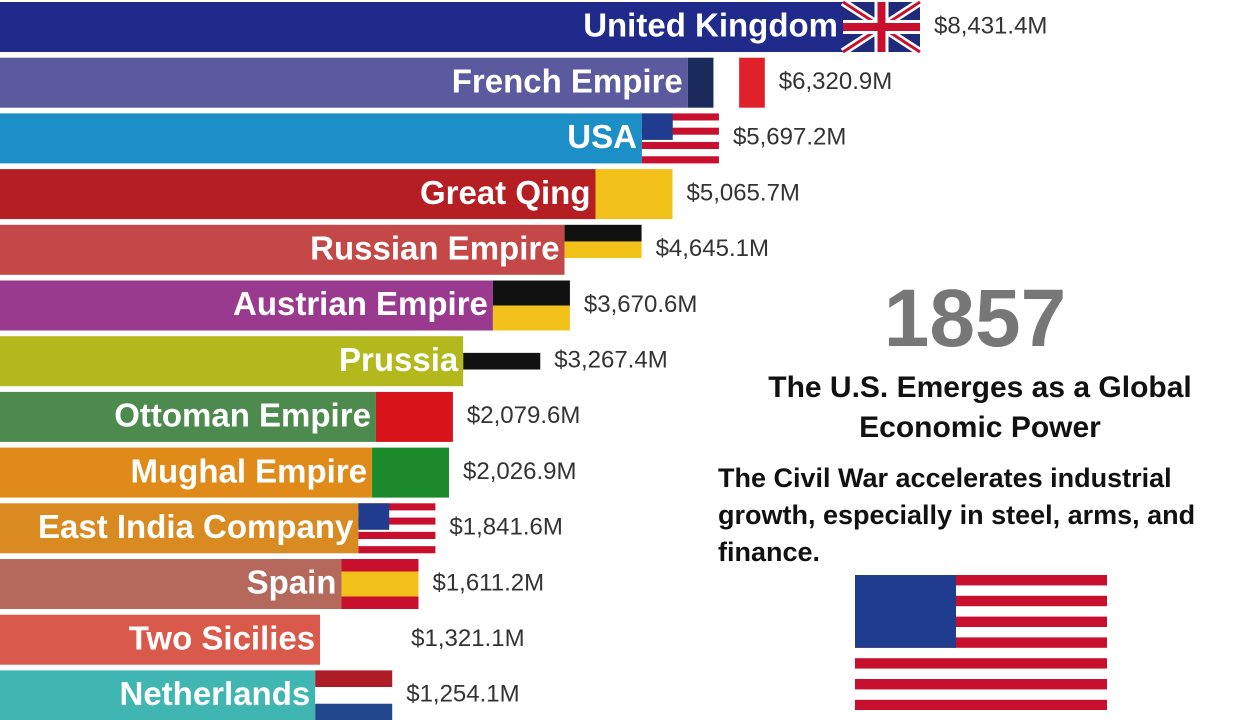 This screenshot has width=1256, height=720. I want to click on value-label: $5,697.2M, so click(789, 137).